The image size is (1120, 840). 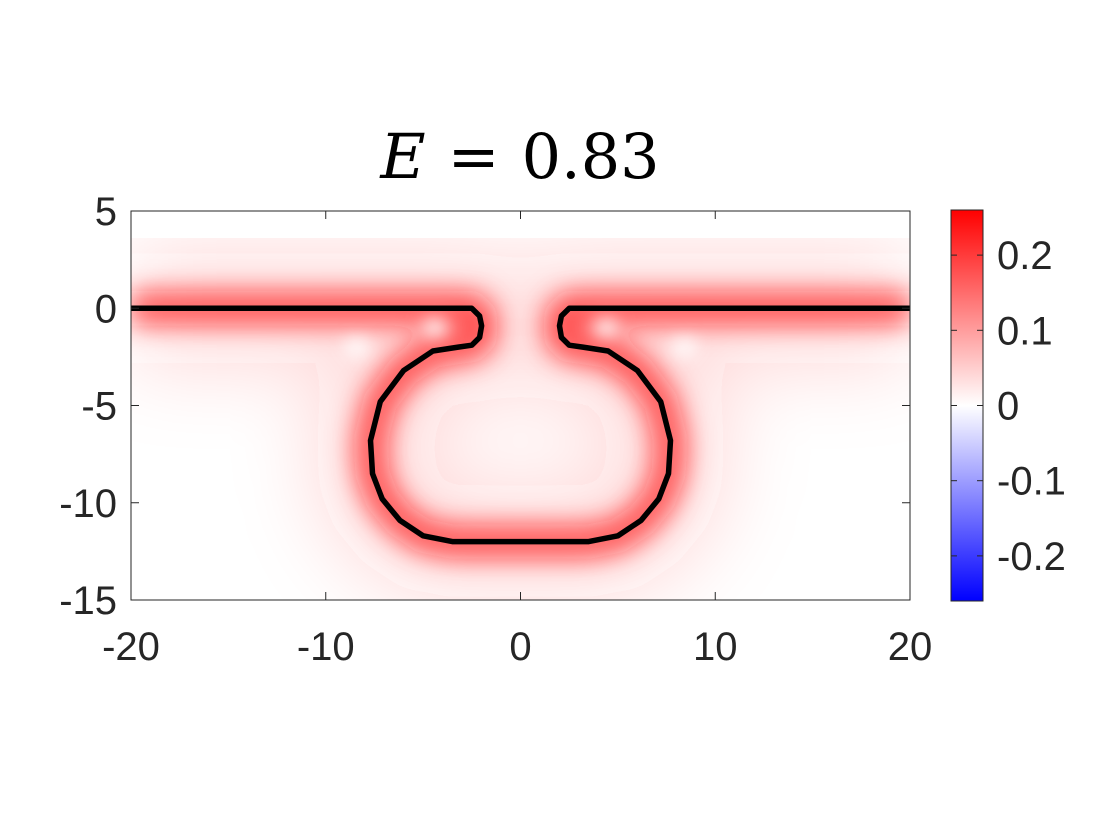 What do you see at coordinates (1031, 482) in the screenshot?
I see `colorbar-tick-label: -0.1` at bounding box center [1031, 482].